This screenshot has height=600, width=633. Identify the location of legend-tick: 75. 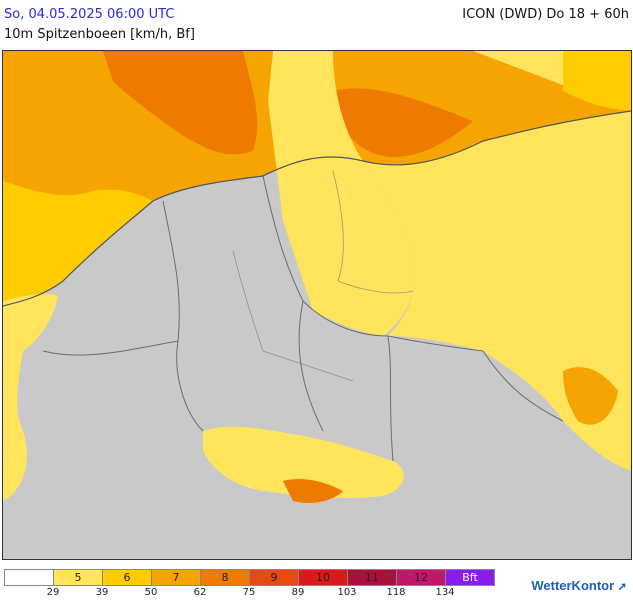
(249, 592).